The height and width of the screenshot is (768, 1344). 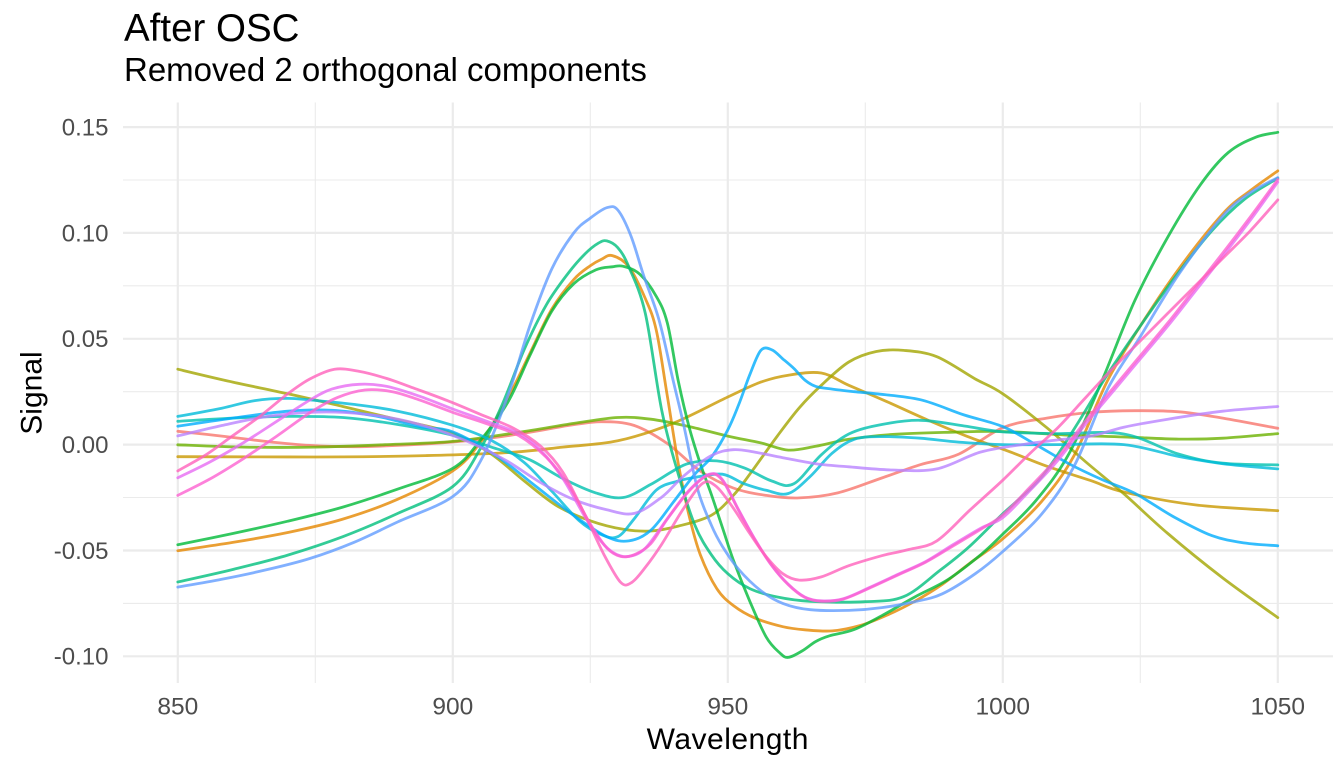 I want to click on svg-text: 1000, so click(x=1003, y=707).